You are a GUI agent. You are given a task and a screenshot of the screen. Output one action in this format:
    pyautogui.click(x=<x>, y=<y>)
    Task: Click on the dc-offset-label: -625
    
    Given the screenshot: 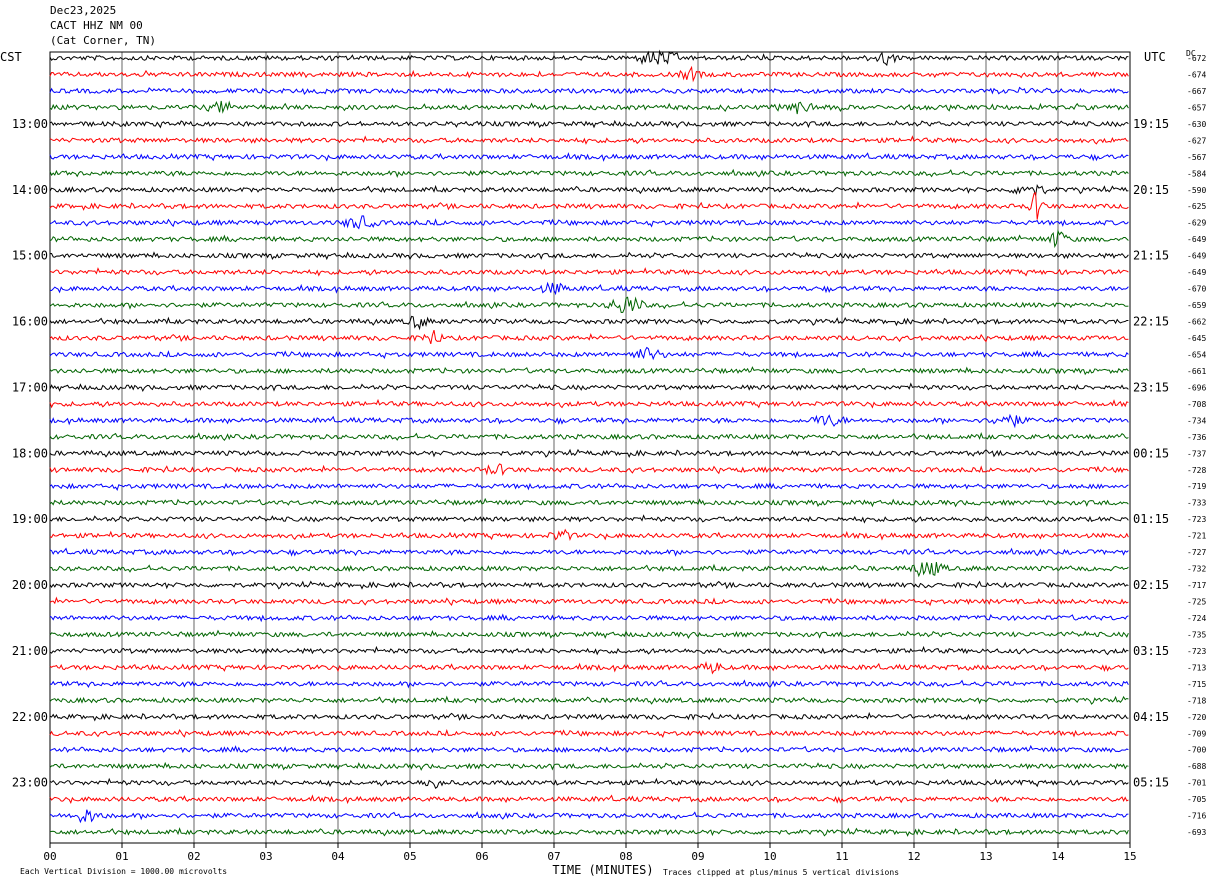 What is the action you would take?
    pyautogui.click(x=1196, y=206)
    